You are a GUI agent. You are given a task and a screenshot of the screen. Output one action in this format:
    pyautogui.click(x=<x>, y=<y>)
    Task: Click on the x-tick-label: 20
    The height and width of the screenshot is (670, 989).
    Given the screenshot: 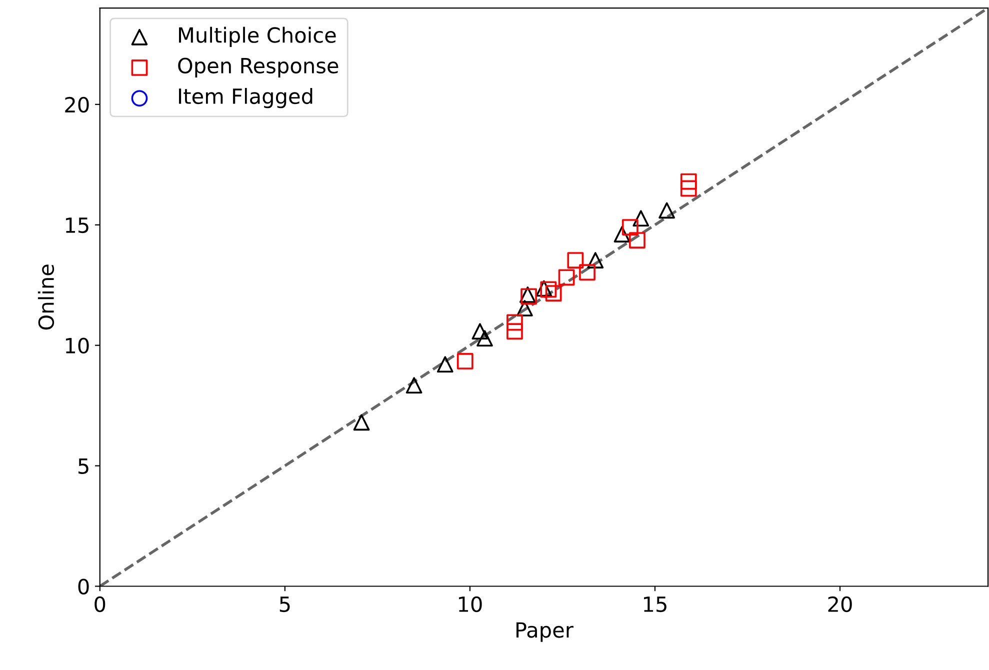 What is the action you would take?
    pyautogui.click(x=840, y=604)
    